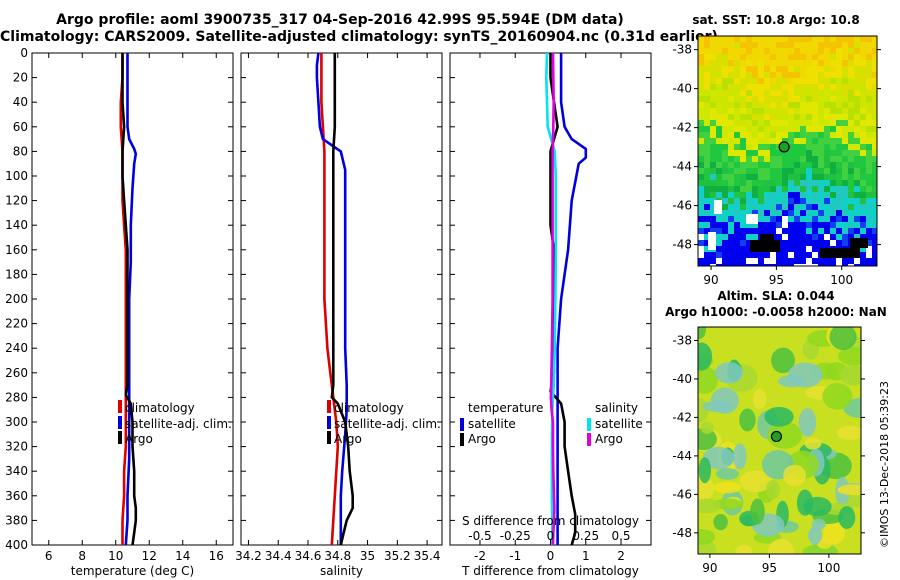 This screenshot has width=900, height=580. I want to click on map-lat-label: -48, so click(682, 533).